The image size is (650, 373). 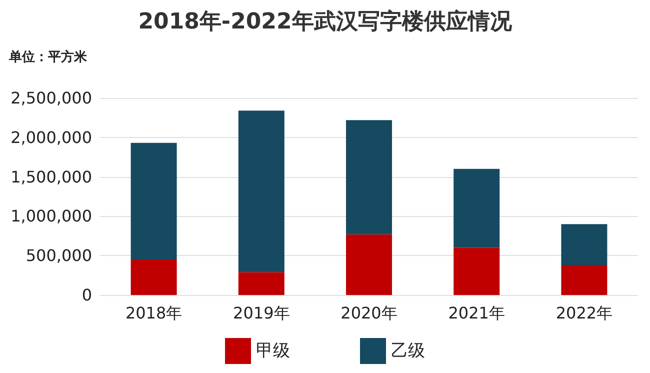 What do you see at coordinates (325, 21) in the screenshot?
I see `chart-title: 2018年-2022年武汉写字楼供应情况` at bounding box center [325, 21].